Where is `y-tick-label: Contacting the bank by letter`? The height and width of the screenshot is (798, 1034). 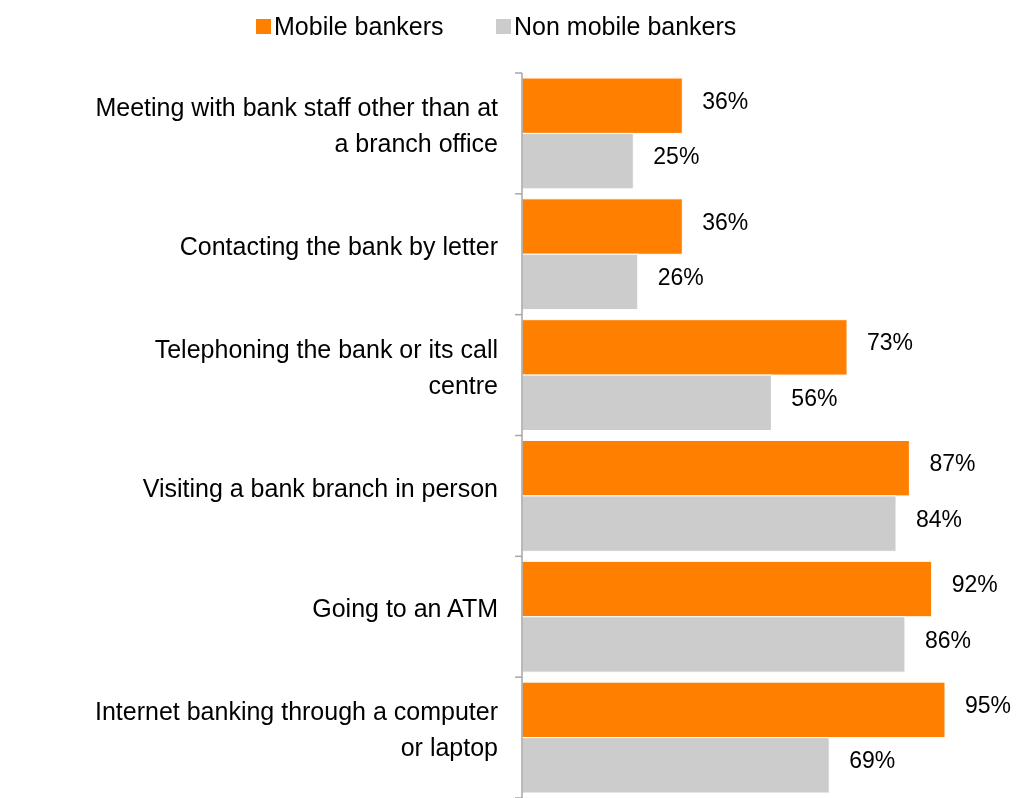 y-tick-label: Contacting the bank by letter is located at coordinates (338, 245).